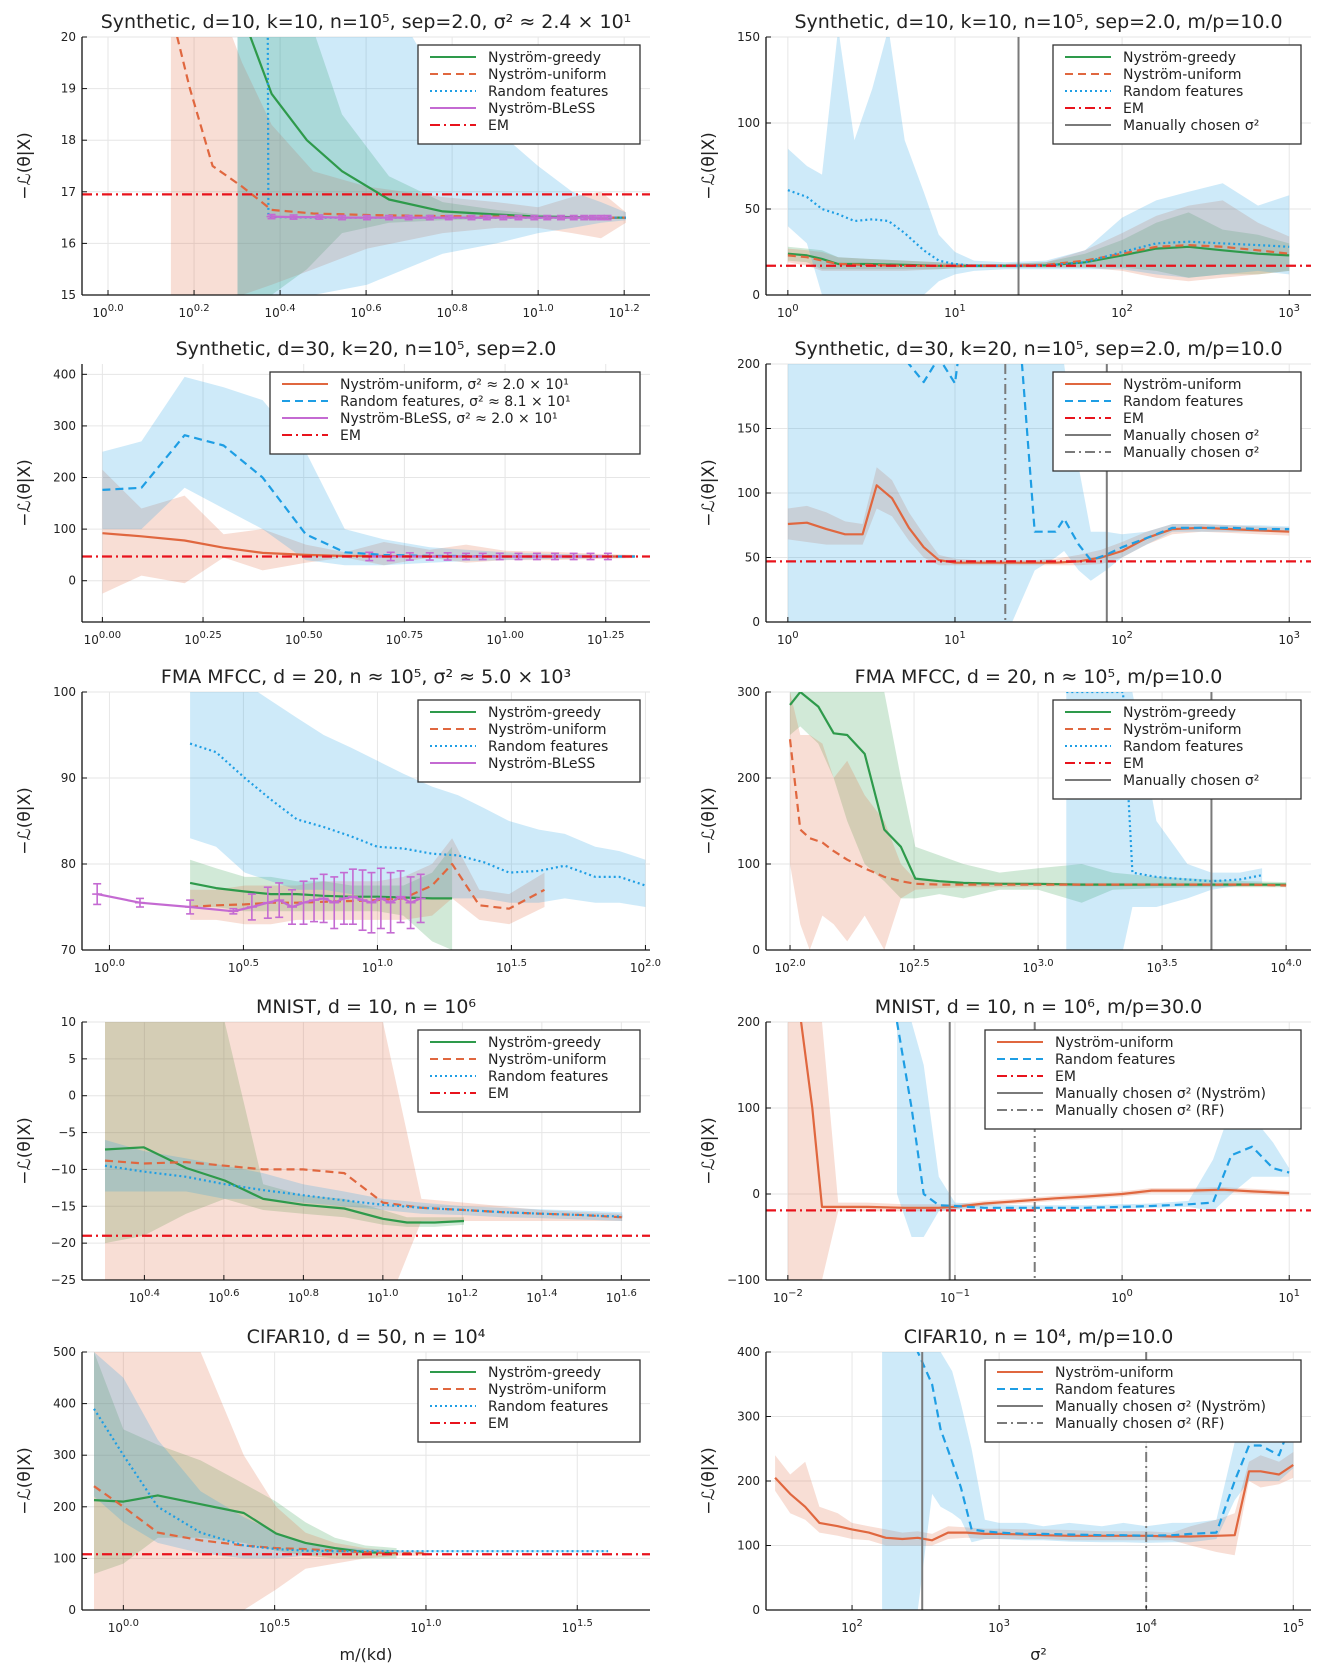 This screenshot has height=1669, width=1342. I want to click on y-tick-label: 50, so click(752, 209).